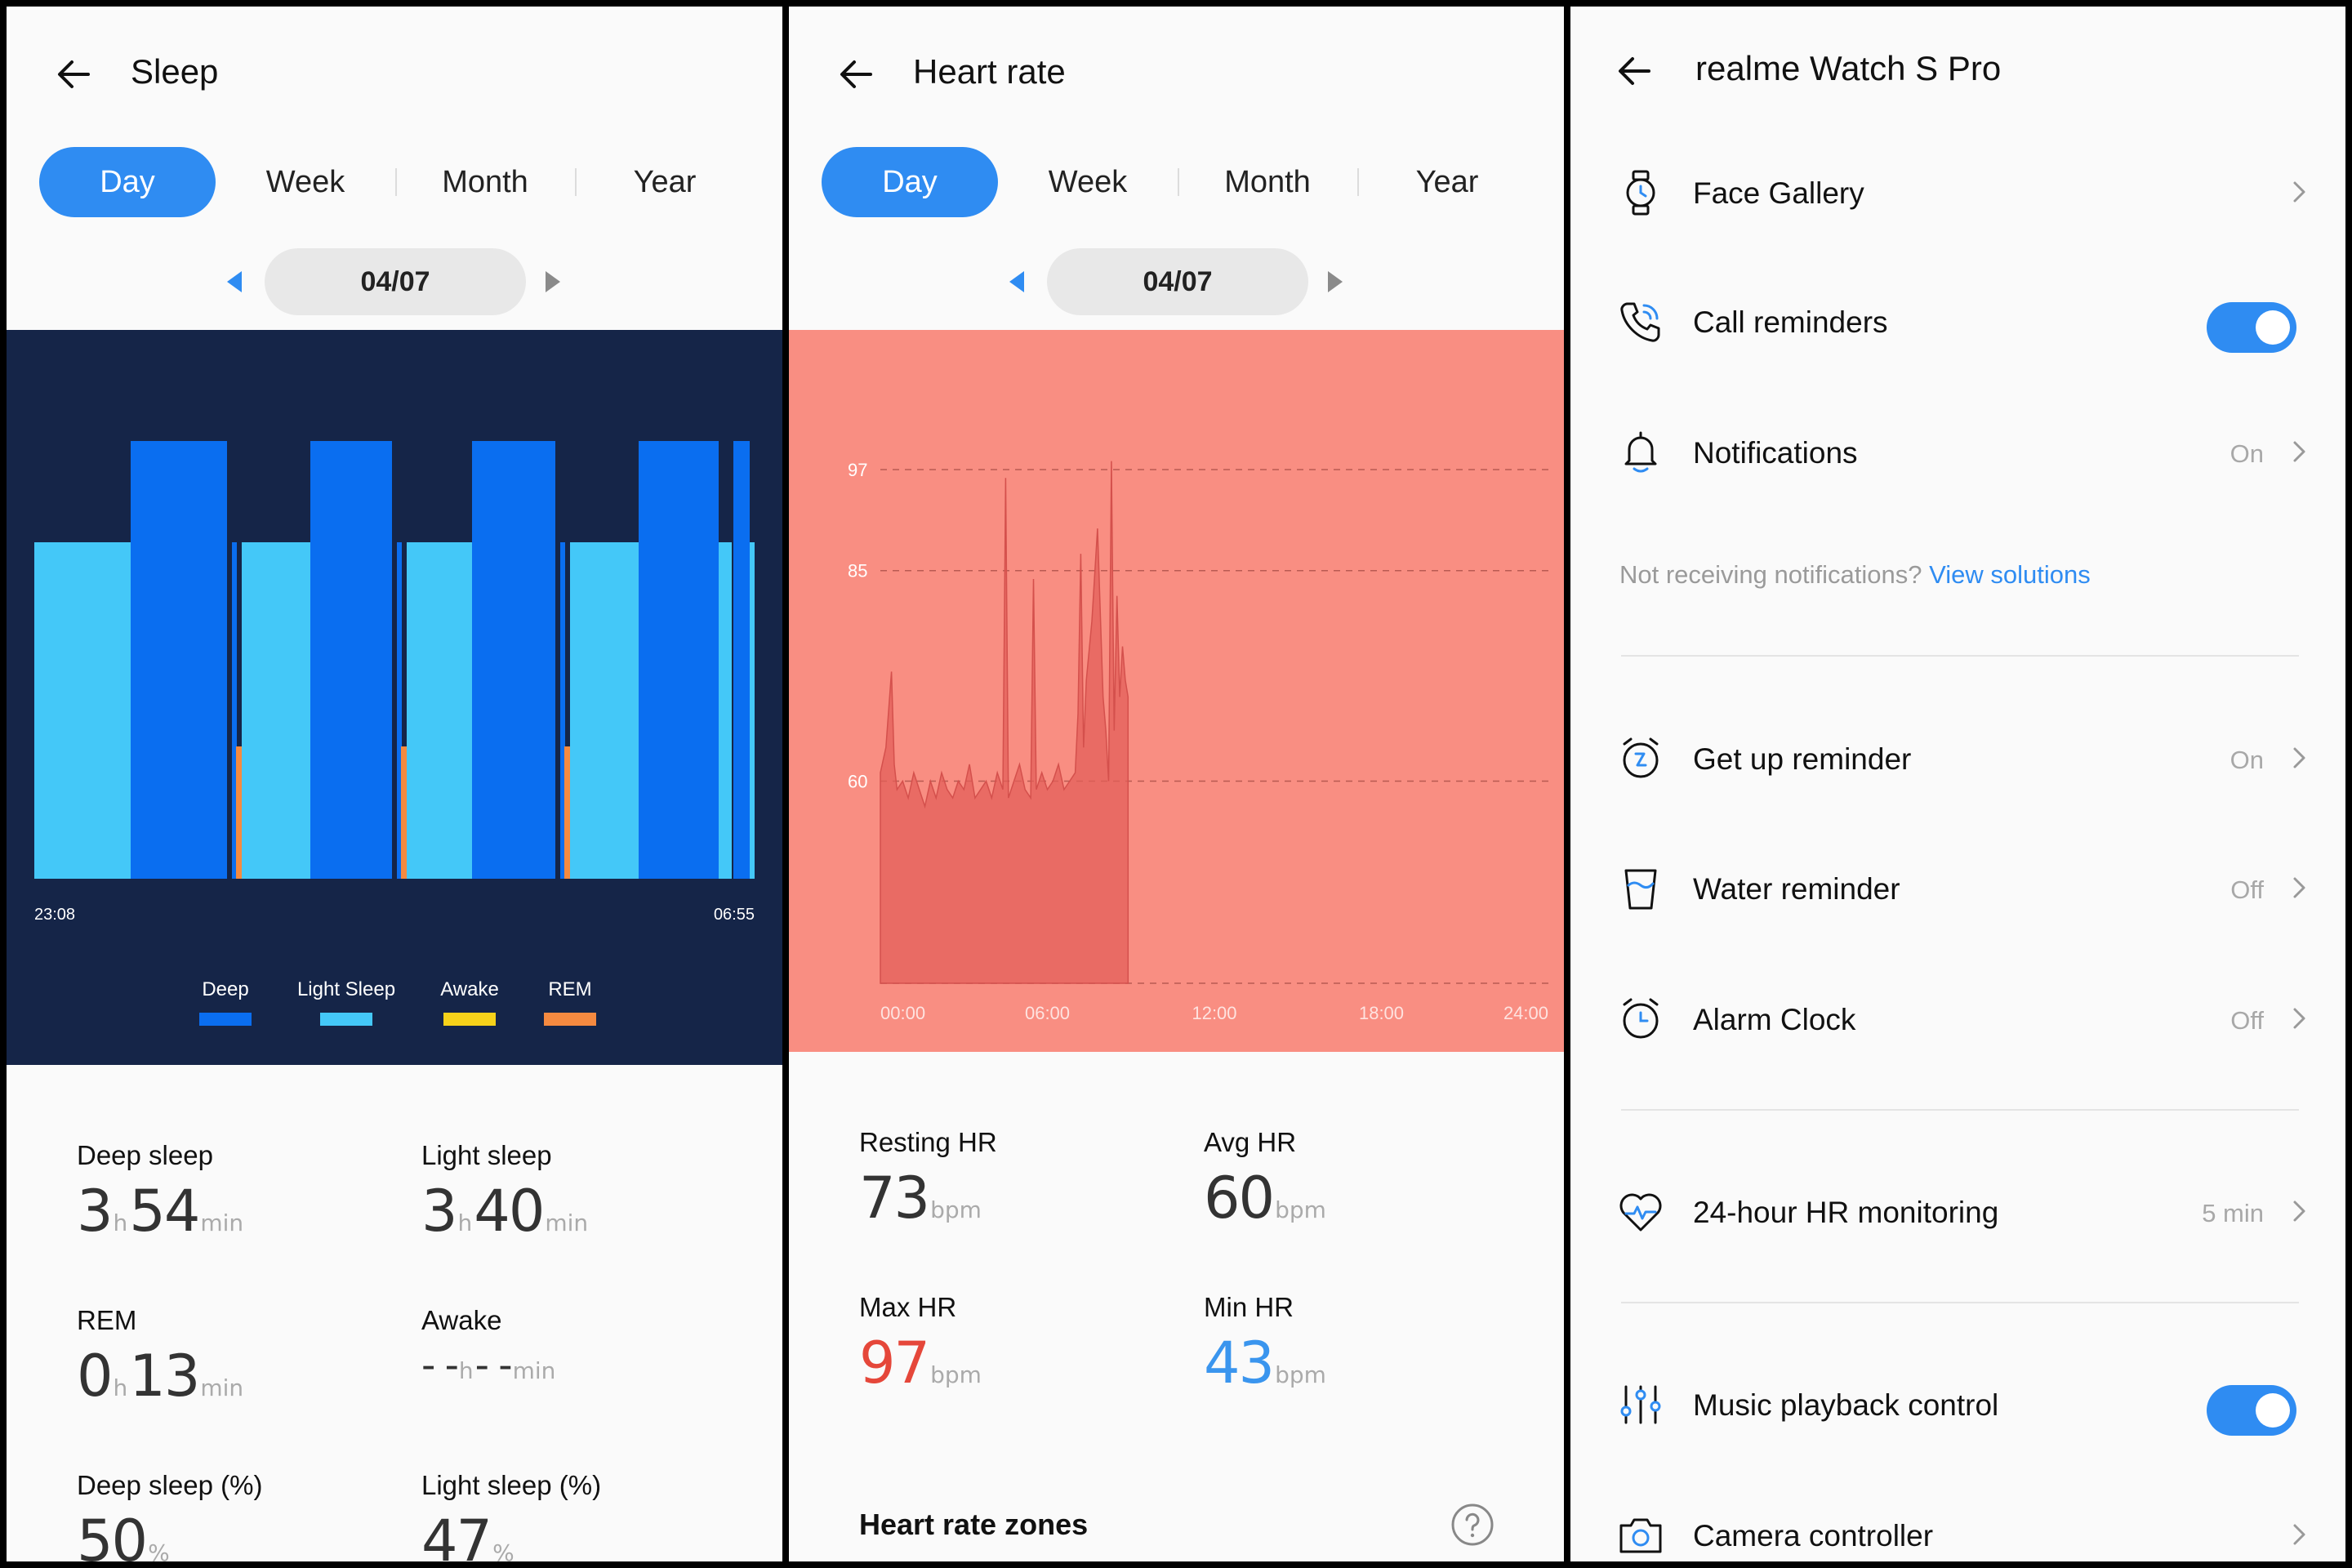 This screenshot has height=1568, width=2352. I want to click on toggle-knob, so click(2273, 327).